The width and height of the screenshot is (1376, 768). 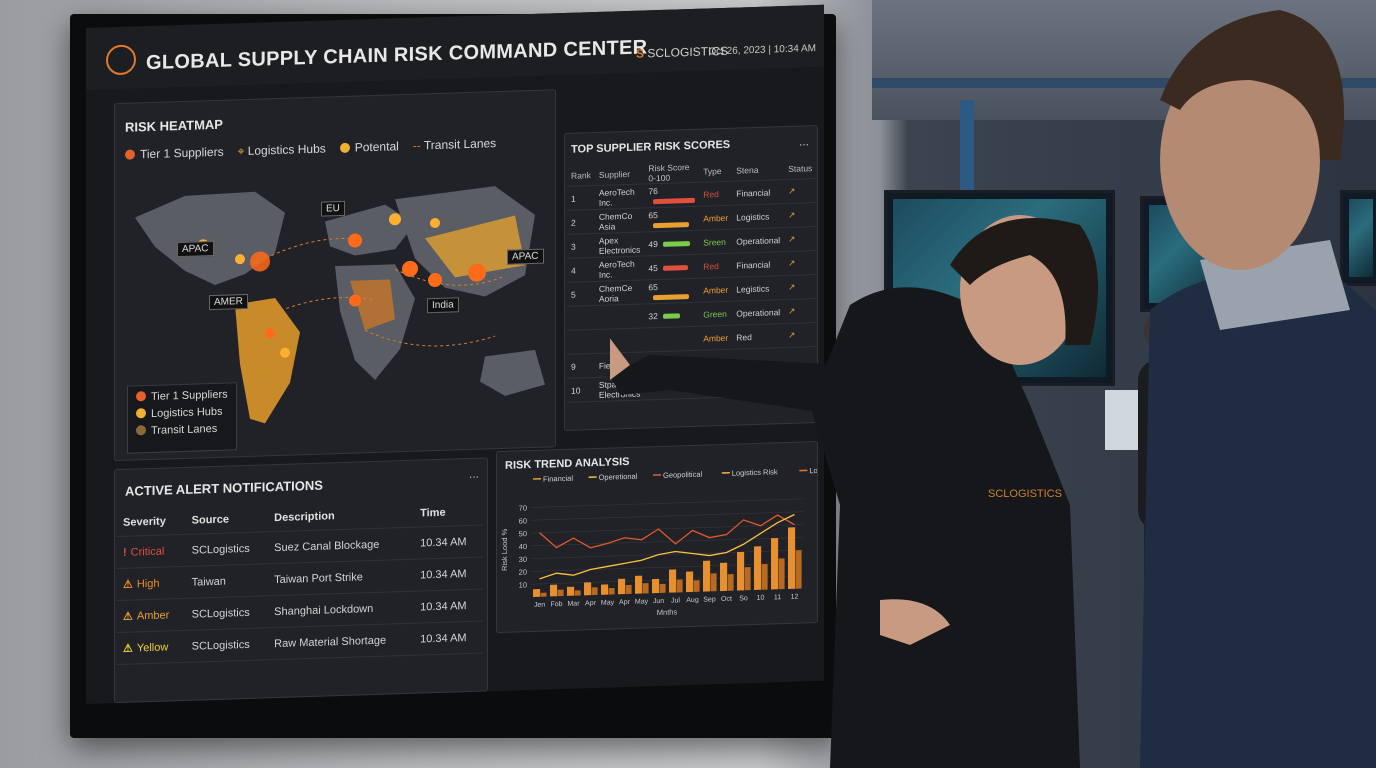 I want to click on supplier-rank: 4, so click(x=581, y=270).